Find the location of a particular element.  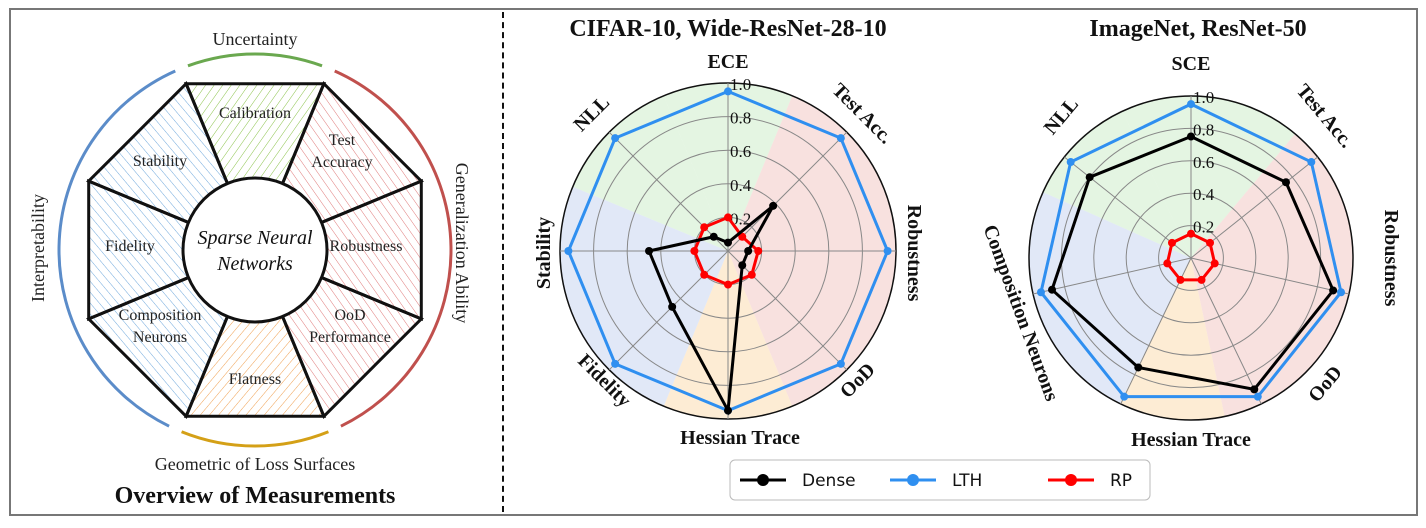

axis-label: SCE is located at coordinates (1191, 64).